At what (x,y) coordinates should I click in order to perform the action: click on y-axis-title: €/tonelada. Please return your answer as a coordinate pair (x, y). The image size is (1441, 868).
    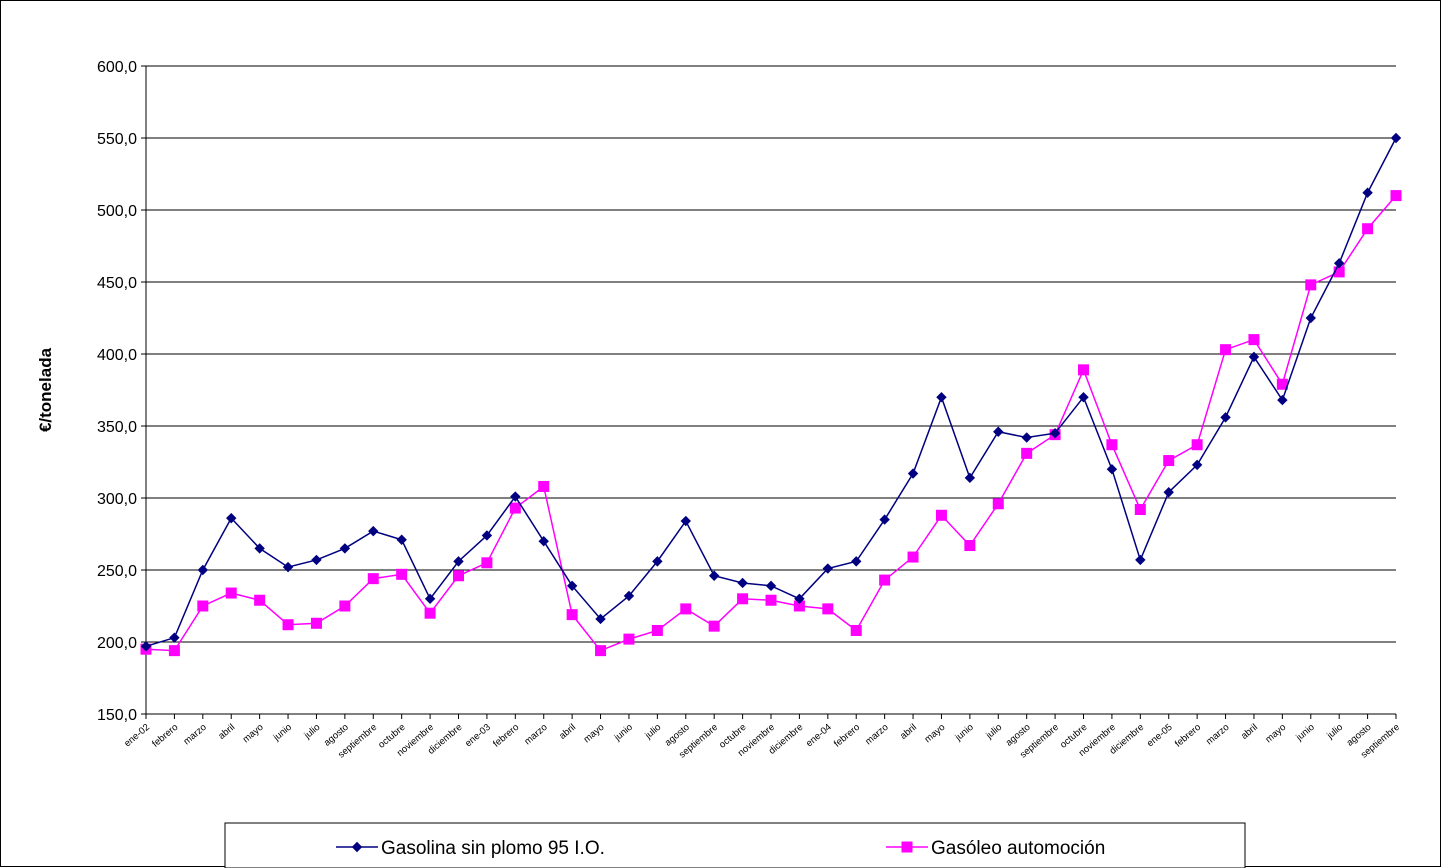
    Looking at the image, I should click on (45, 389).